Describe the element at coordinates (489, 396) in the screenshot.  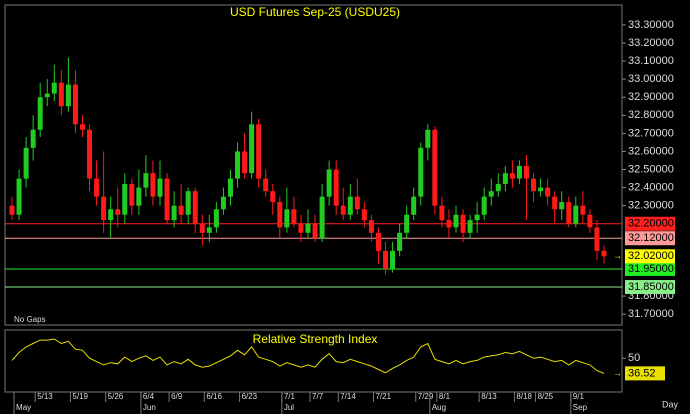
I see `x-tick-label: 8/13` at that location.